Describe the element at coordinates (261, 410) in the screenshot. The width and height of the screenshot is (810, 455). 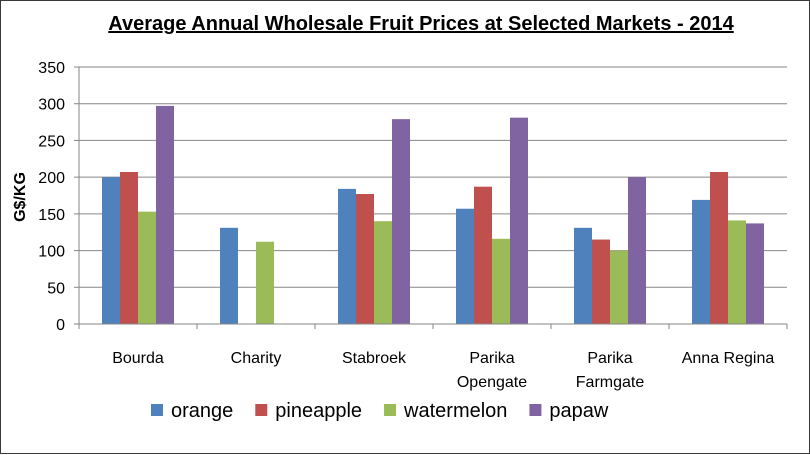
I see `legend-swatch-pineapple` at that location.